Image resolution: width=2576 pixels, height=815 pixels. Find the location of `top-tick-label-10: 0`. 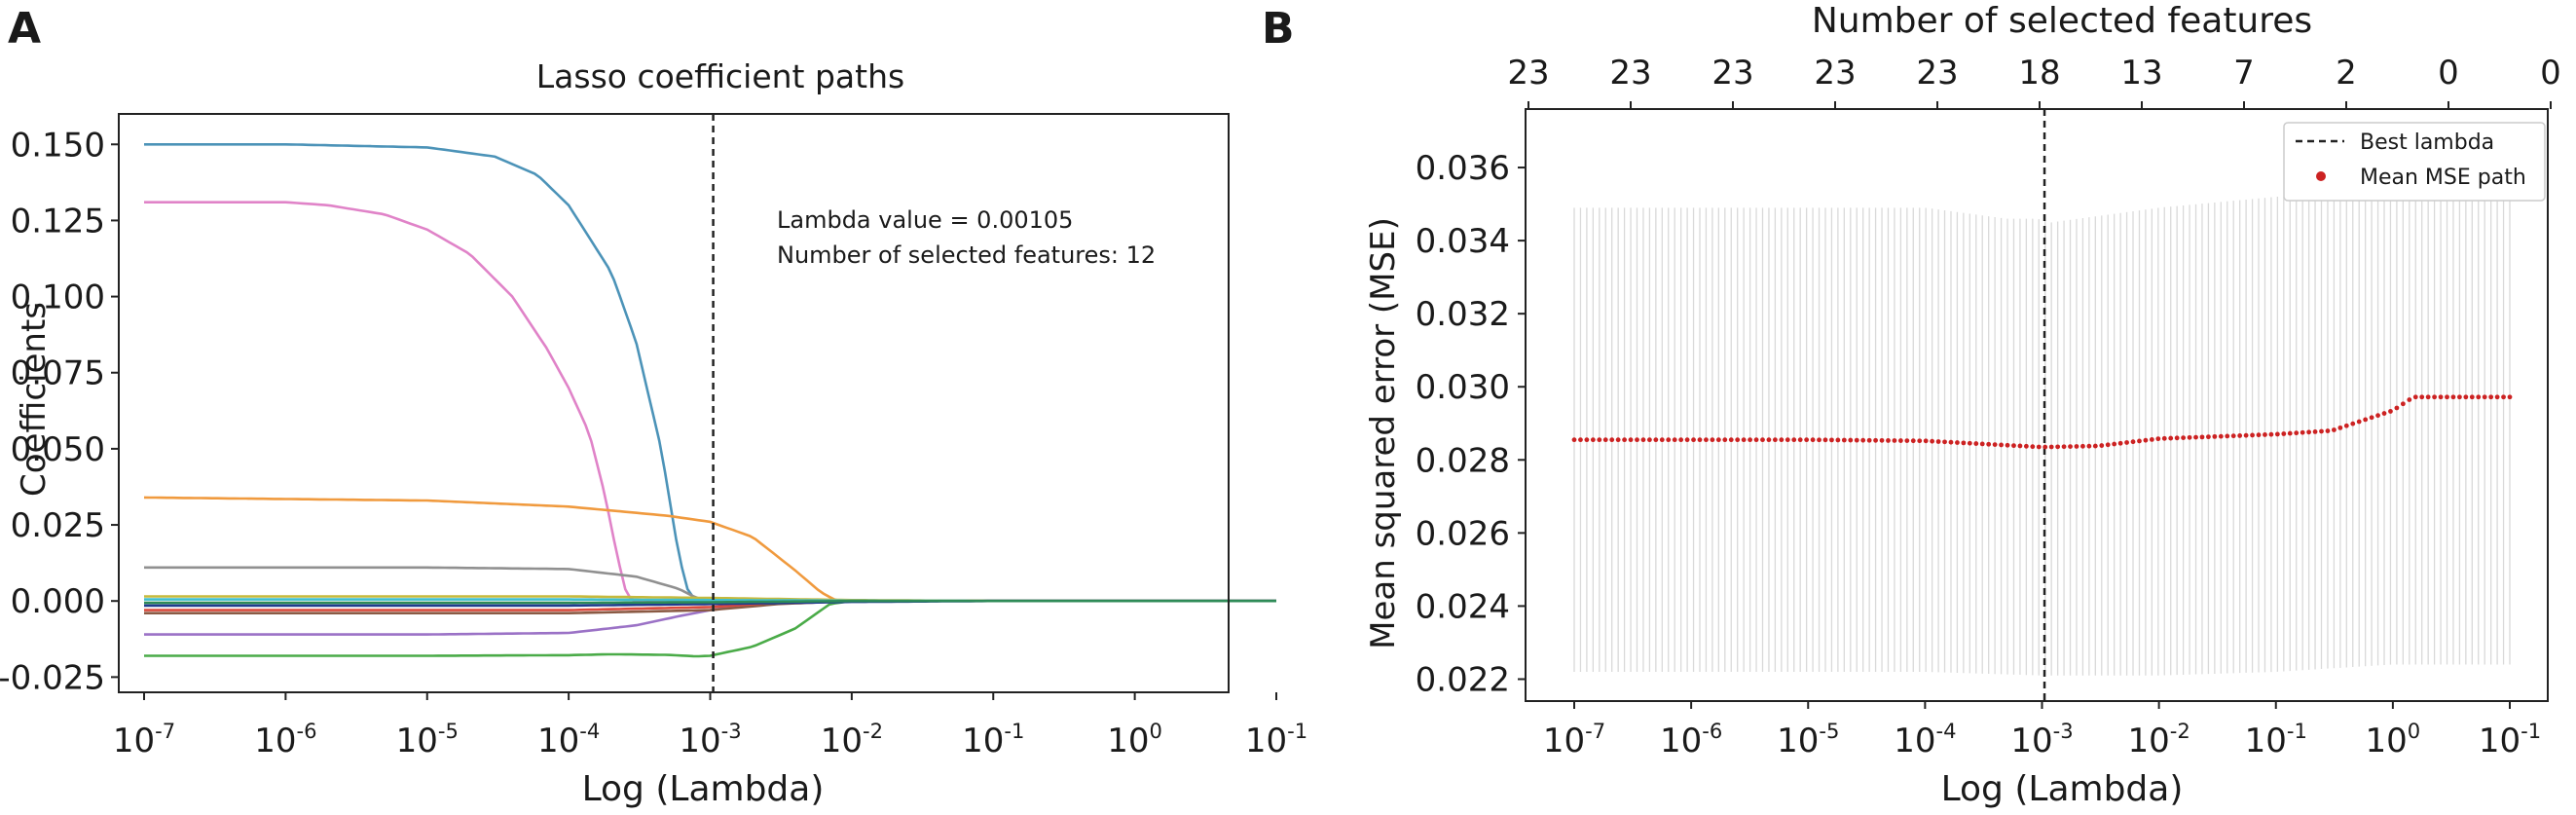

top-tick-label-10: 0 is located at coordinates (2550, 74).